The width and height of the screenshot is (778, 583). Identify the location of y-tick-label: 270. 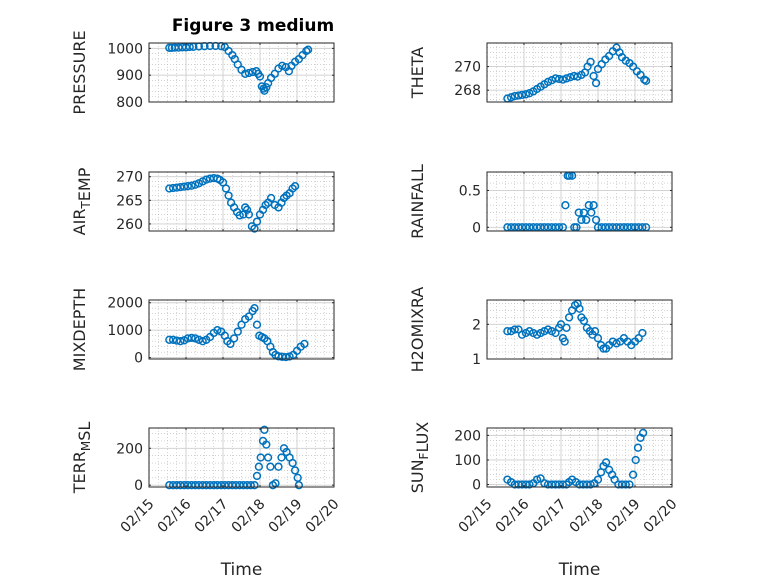
(467, 68).